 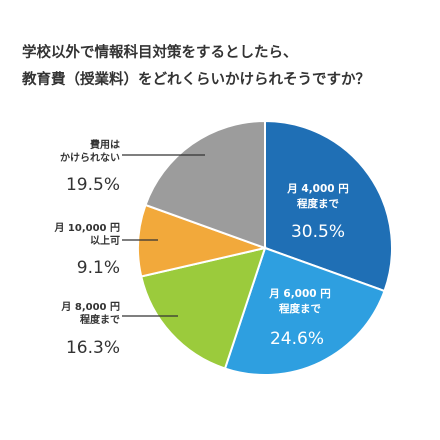 What do you see at coordinates (93, 348) in the screenshot?
I see `slice-value-label-2: 16.3%` at bounding box center [93, 348].